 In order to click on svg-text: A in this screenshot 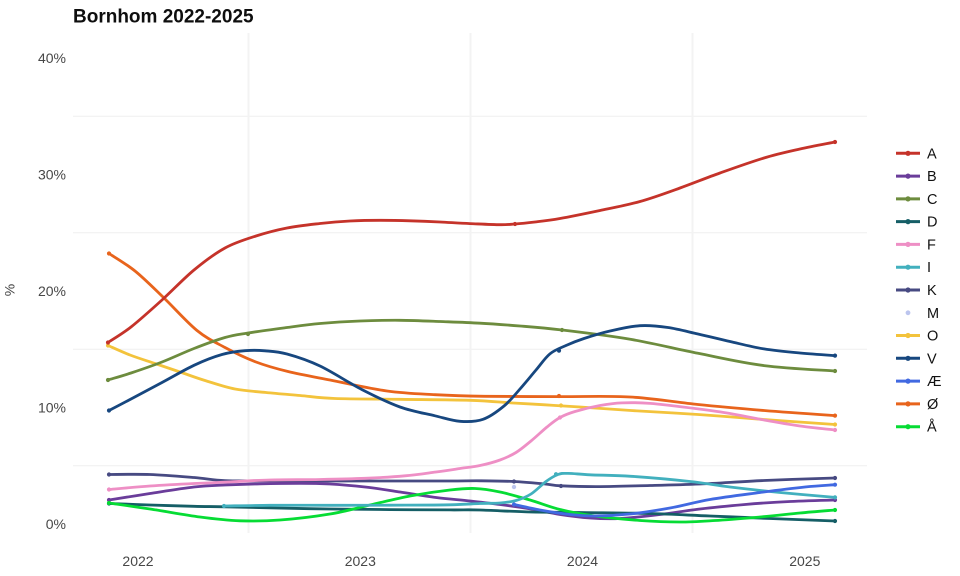, I will do `click(932, 154)`.